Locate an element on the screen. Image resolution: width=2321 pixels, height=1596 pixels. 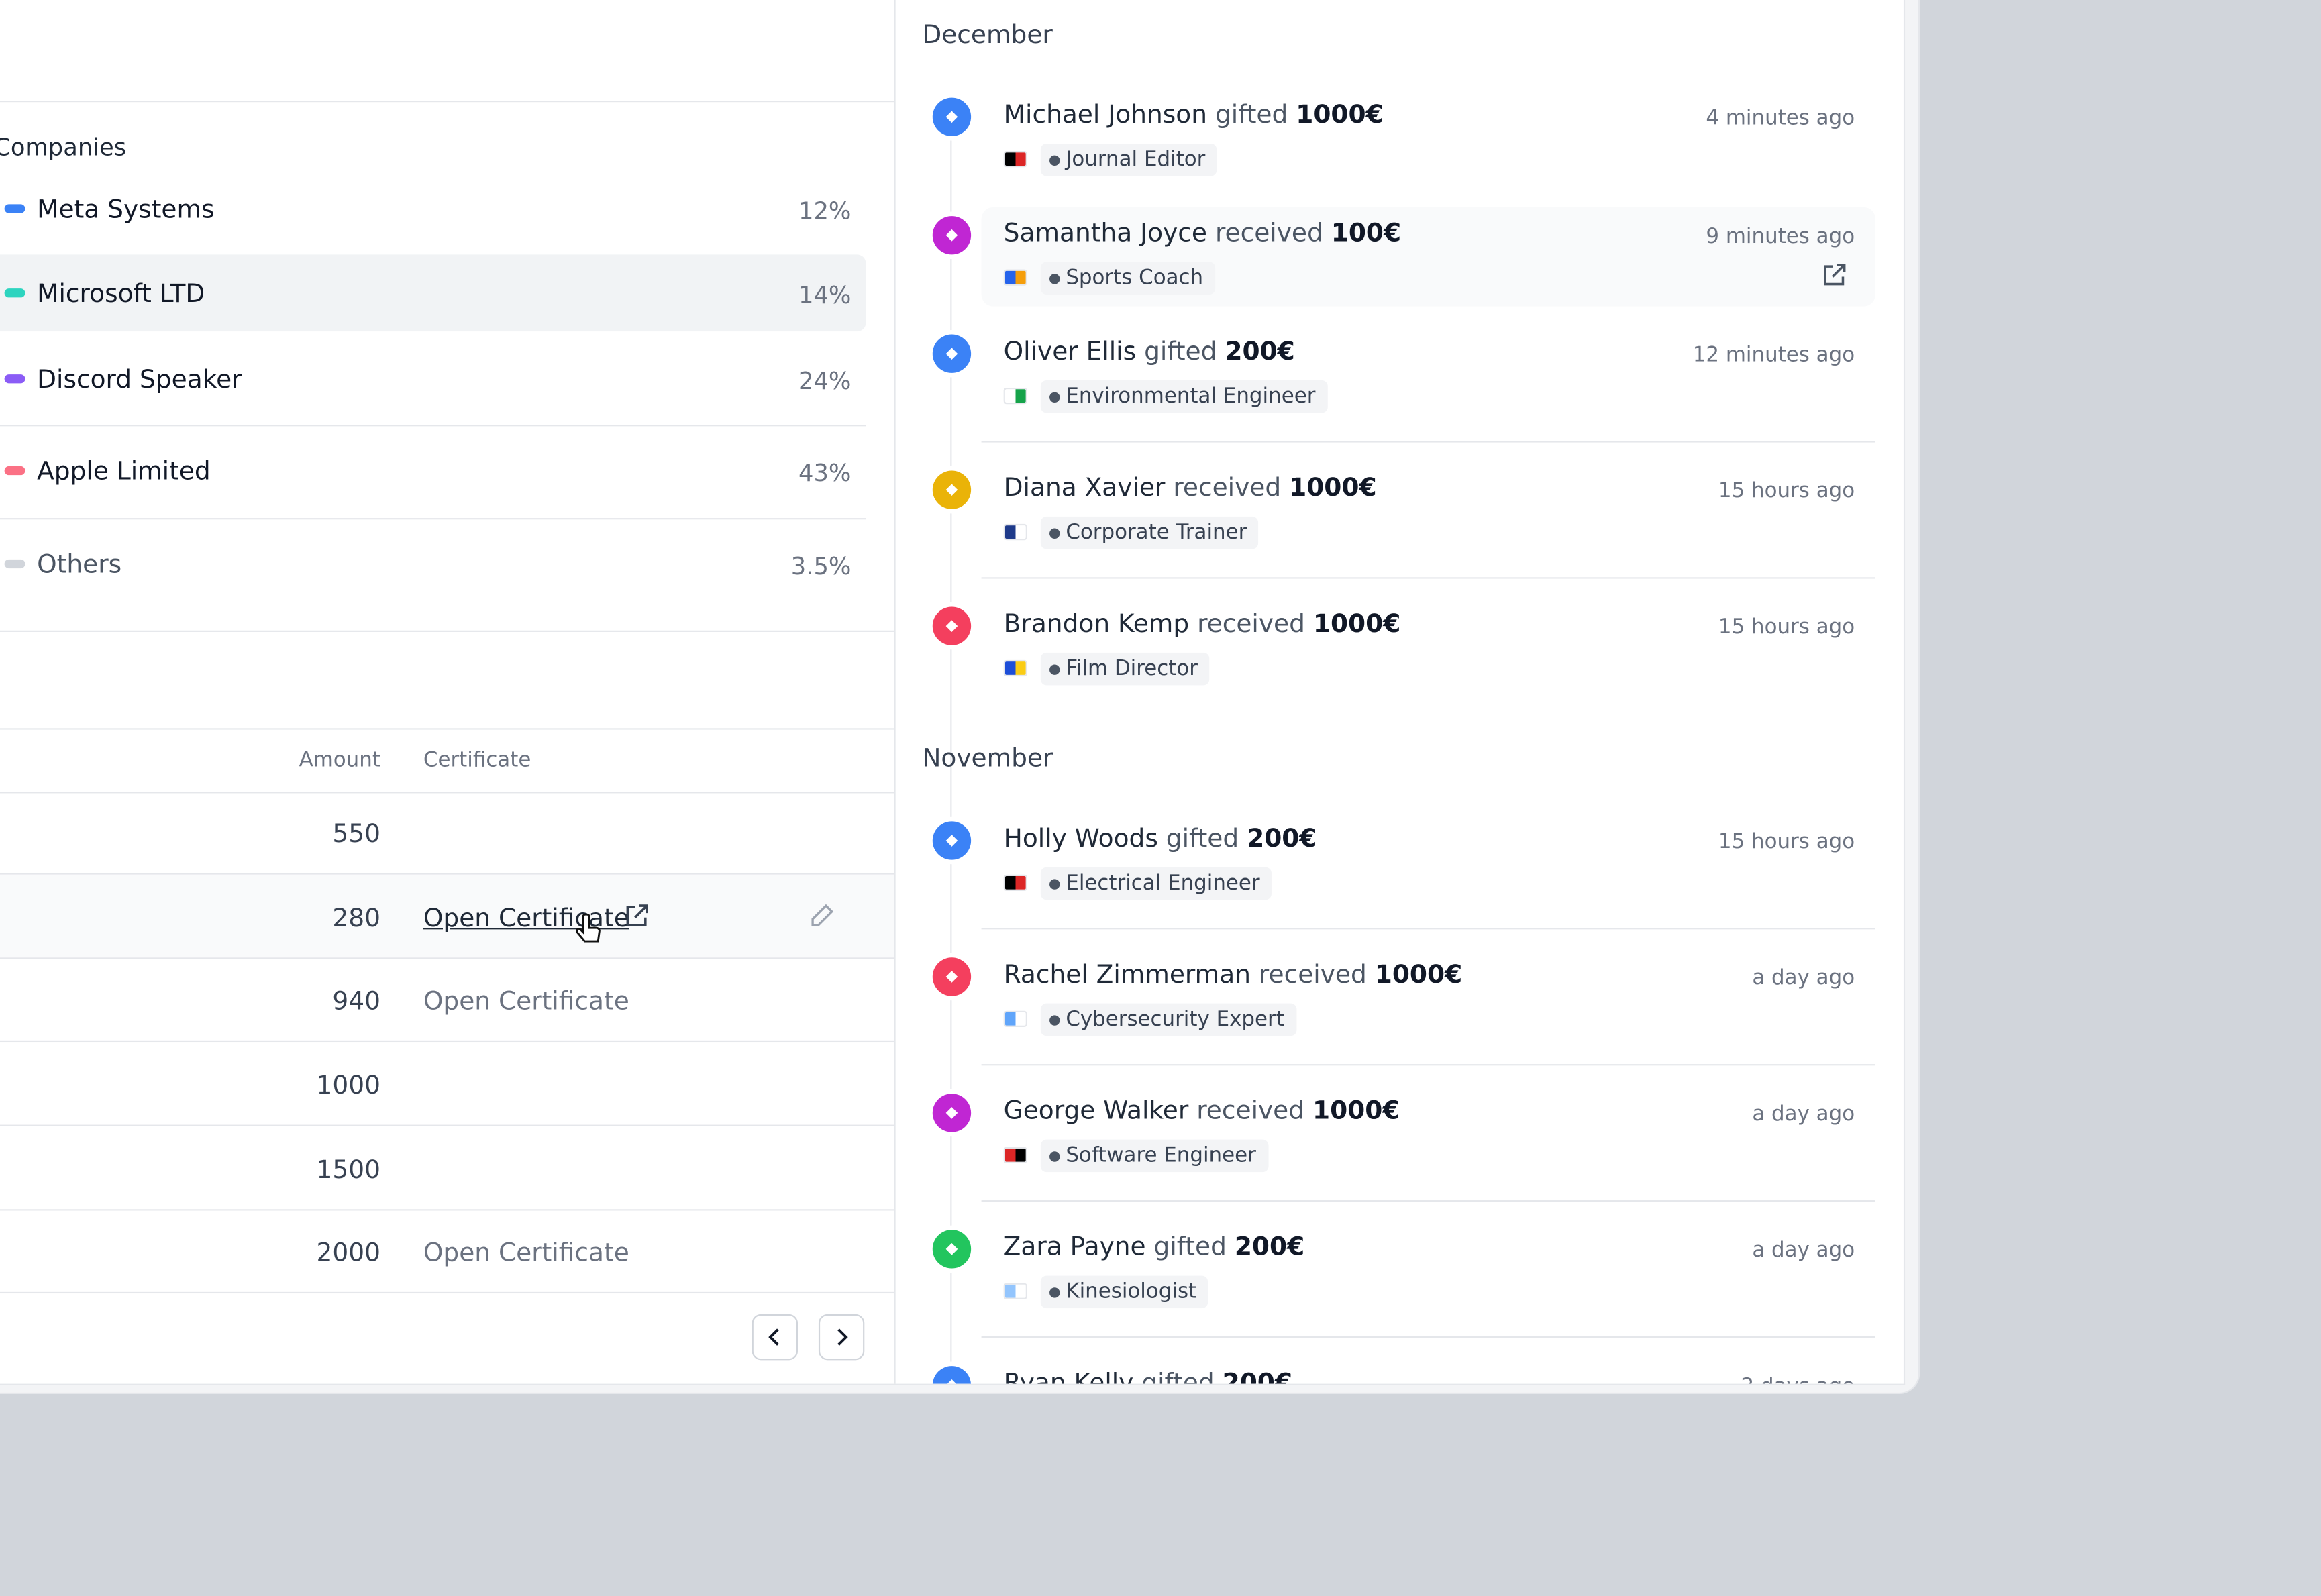
person-name: Ryan Kelly is located at coordinates (1068, 1376).